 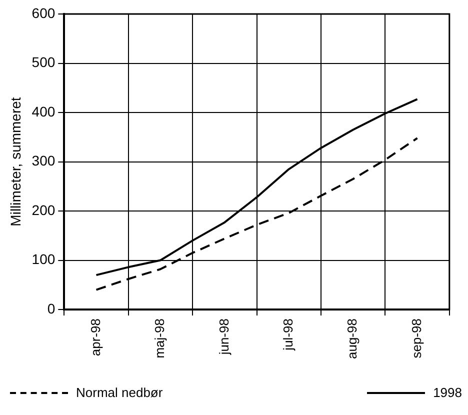 I want to click on x-tick-label: jul-98, so click(x=288, y=335).